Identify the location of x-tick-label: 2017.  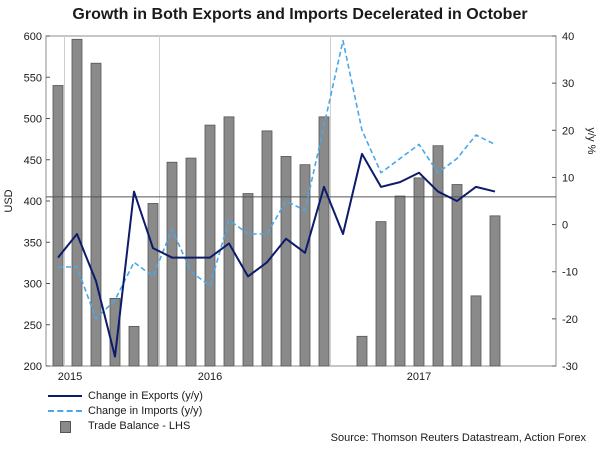
(419, 377).